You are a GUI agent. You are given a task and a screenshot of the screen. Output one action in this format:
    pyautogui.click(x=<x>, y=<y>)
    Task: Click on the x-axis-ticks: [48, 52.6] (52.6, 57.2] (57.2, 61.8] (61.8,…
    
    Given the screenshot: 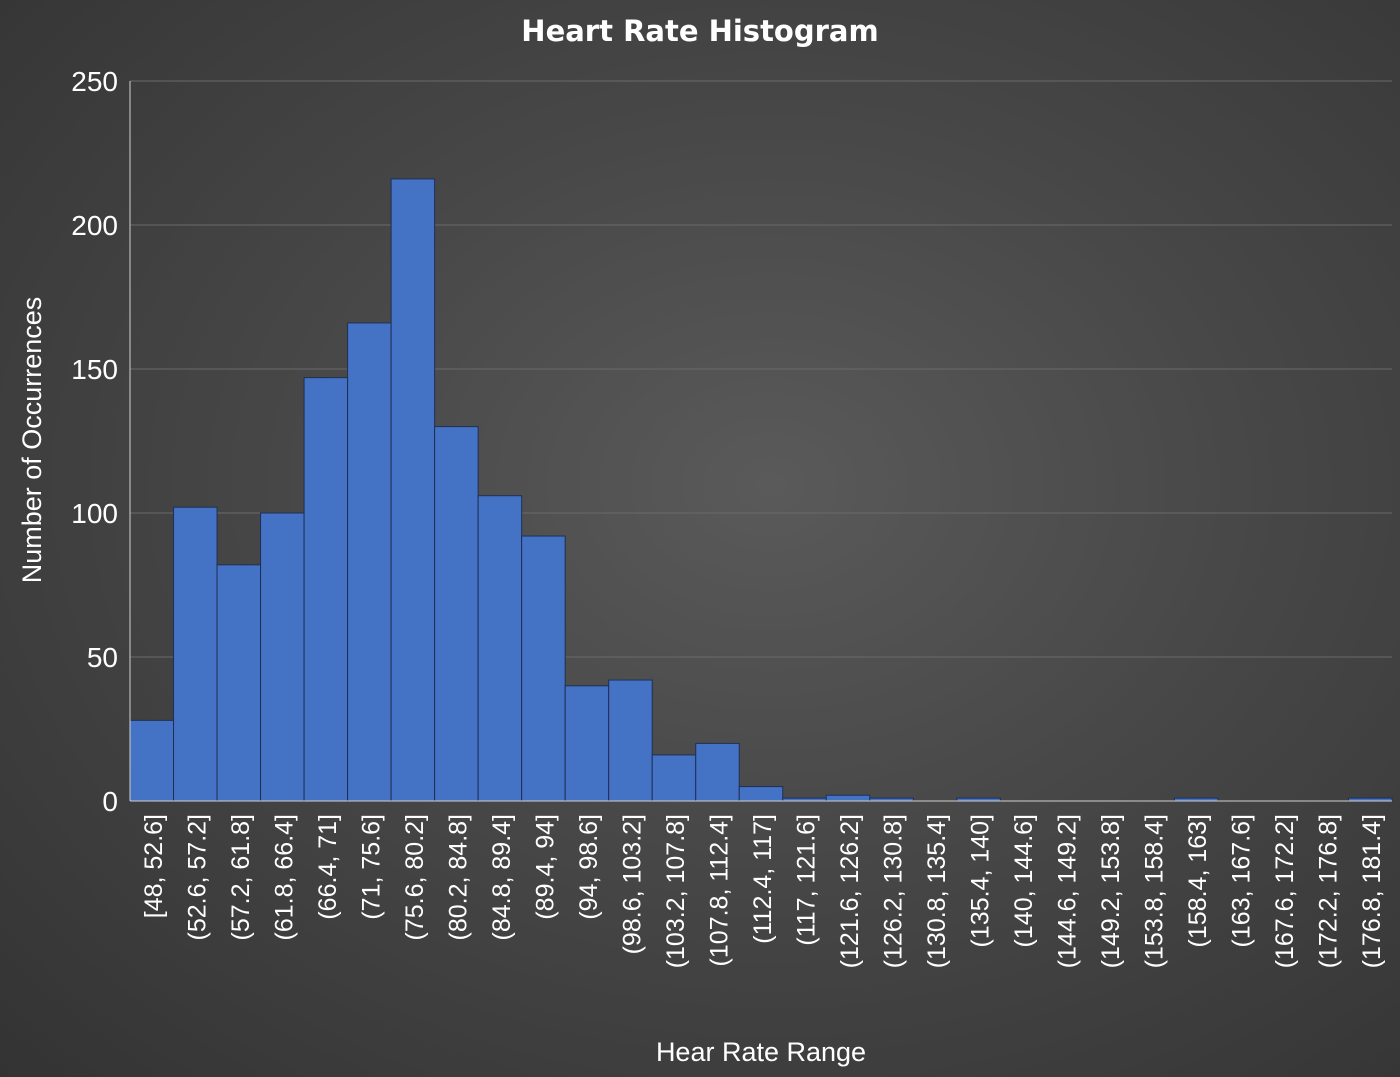 What is the action you would take?
    pyautogui.click(x=763, y=891)
    